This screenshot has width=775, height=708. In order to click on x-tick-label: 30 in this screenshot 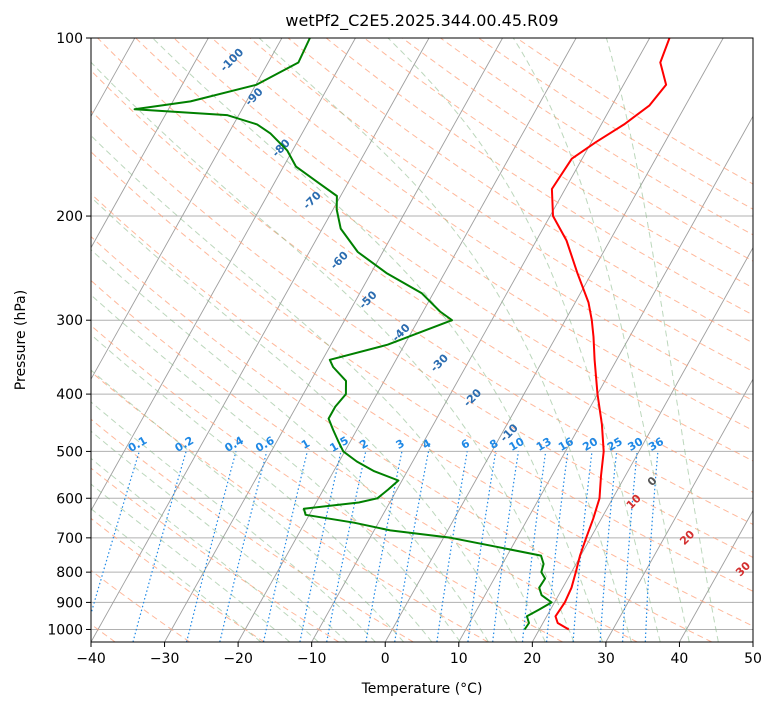, I will do `click(606, 659)`.